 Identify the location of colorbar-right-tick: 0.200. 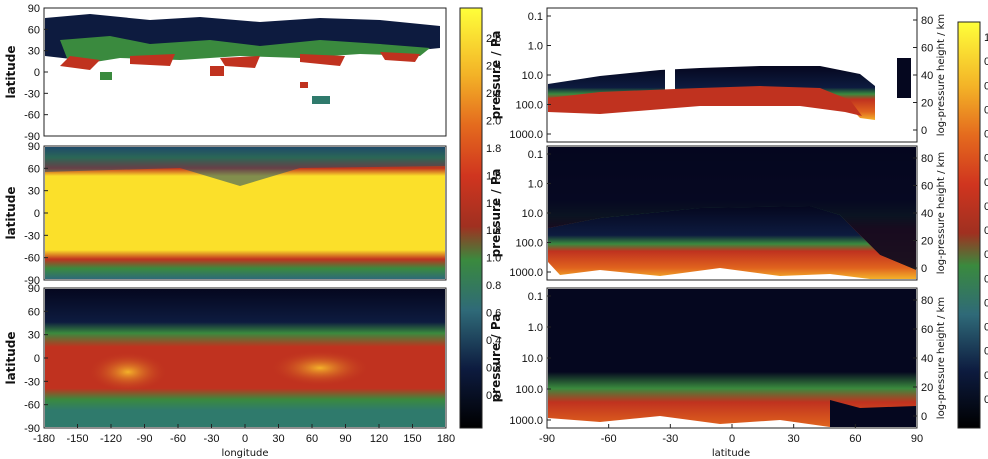
(986, 62).